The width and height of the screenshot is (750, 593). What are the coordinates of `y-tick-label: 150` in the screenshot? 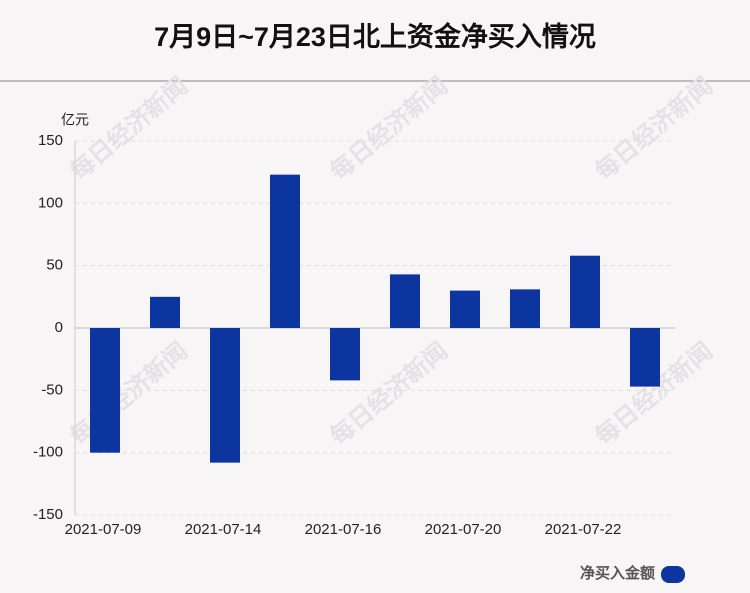 It's located at (50, 140).